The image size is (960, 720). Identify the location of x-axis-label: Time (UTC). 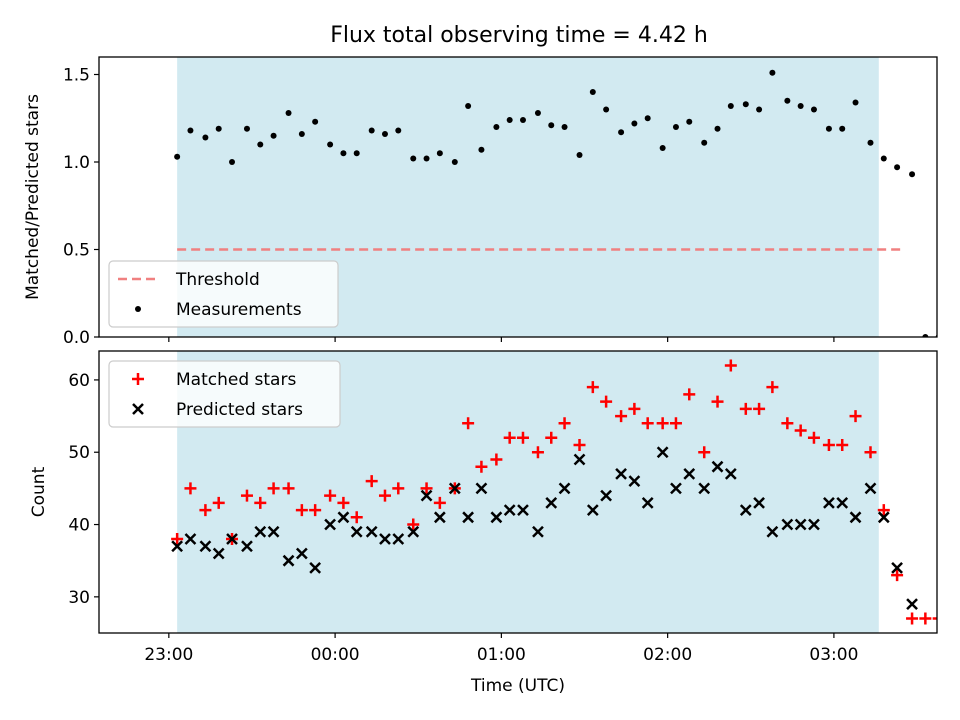
(517, 686).